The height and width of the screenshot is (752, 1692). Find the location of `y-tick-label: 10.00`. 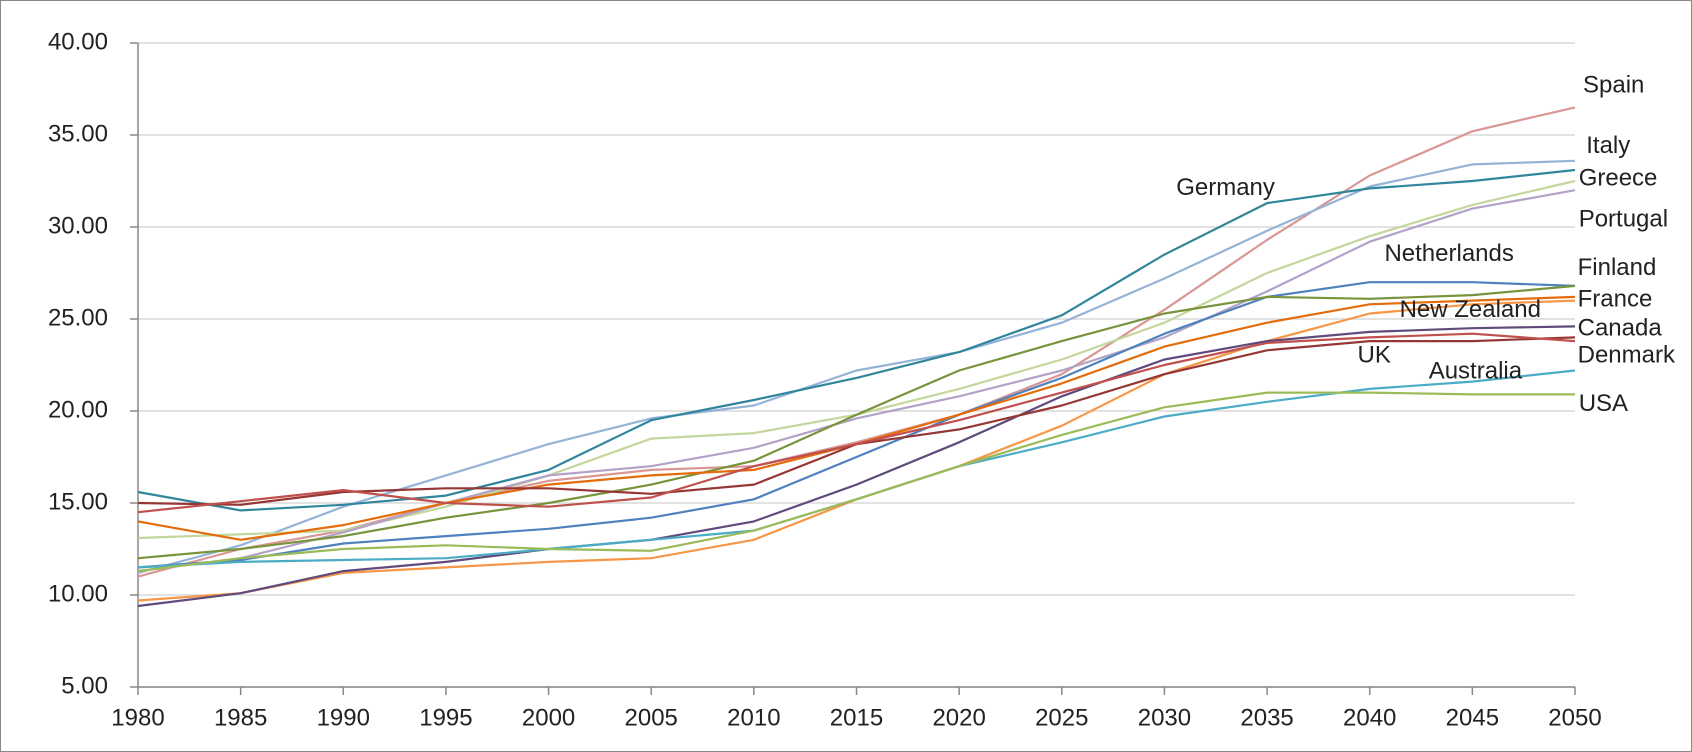

y-tick-label: 10.00 is located at coordinates (78, 593).